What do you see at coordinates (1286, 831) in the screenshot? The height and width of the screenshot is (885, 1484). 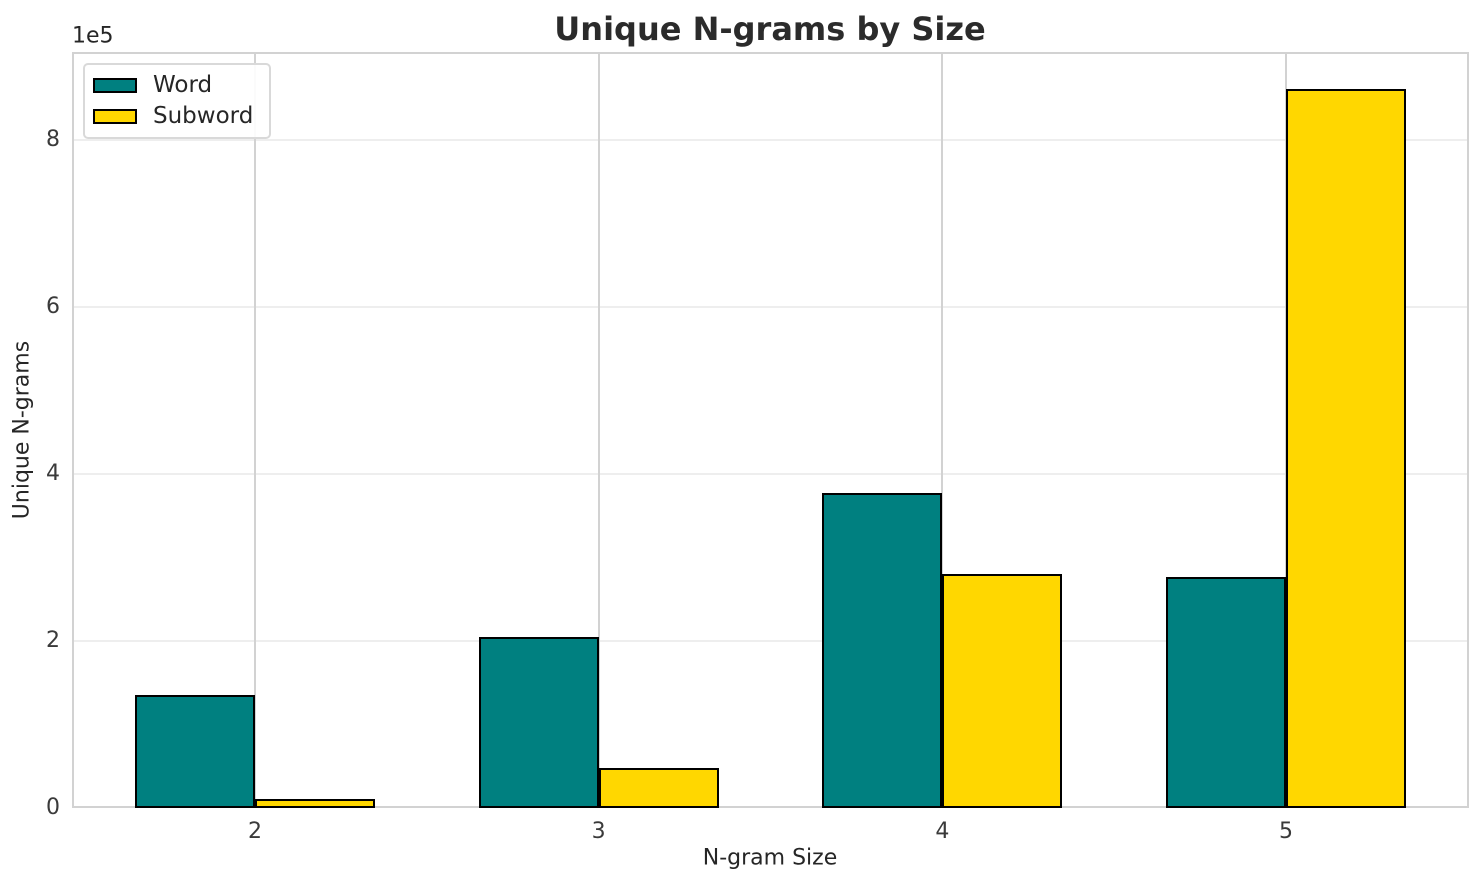 I see `x-tick-label-5: 5` at bounding box center [1286, 831].